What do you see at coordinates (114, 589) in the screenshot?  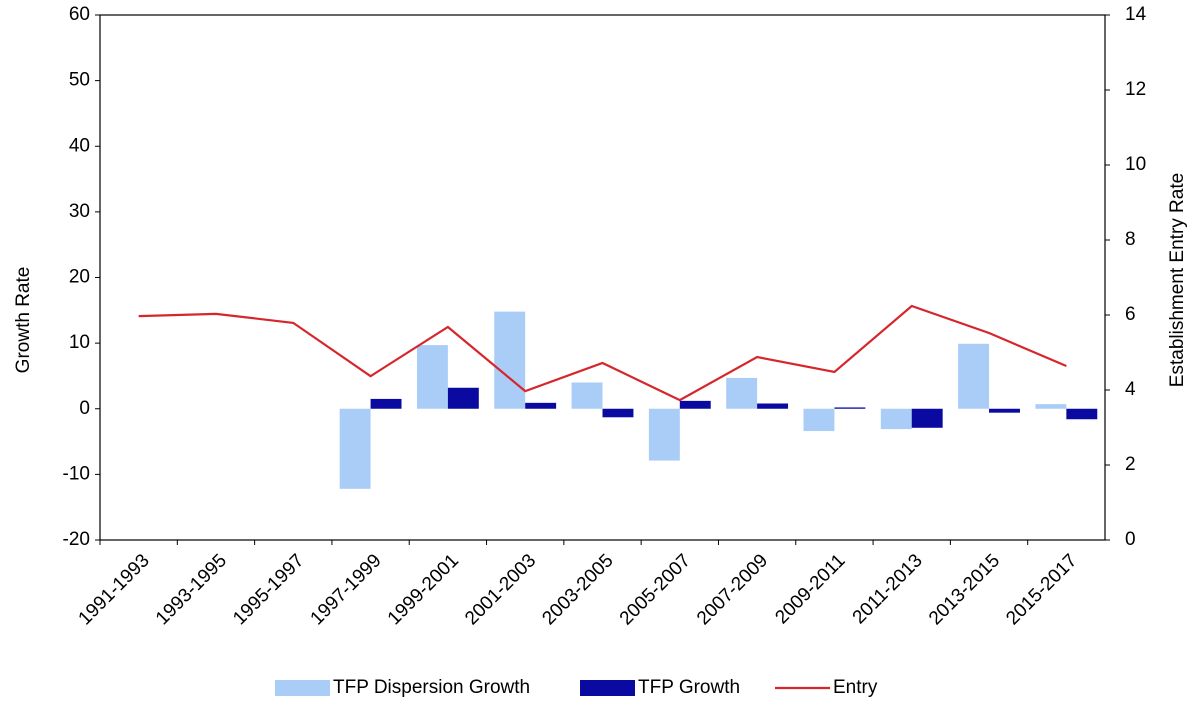 I see `x-tick-label: 1991-1993` at bounding box center [114, 589].